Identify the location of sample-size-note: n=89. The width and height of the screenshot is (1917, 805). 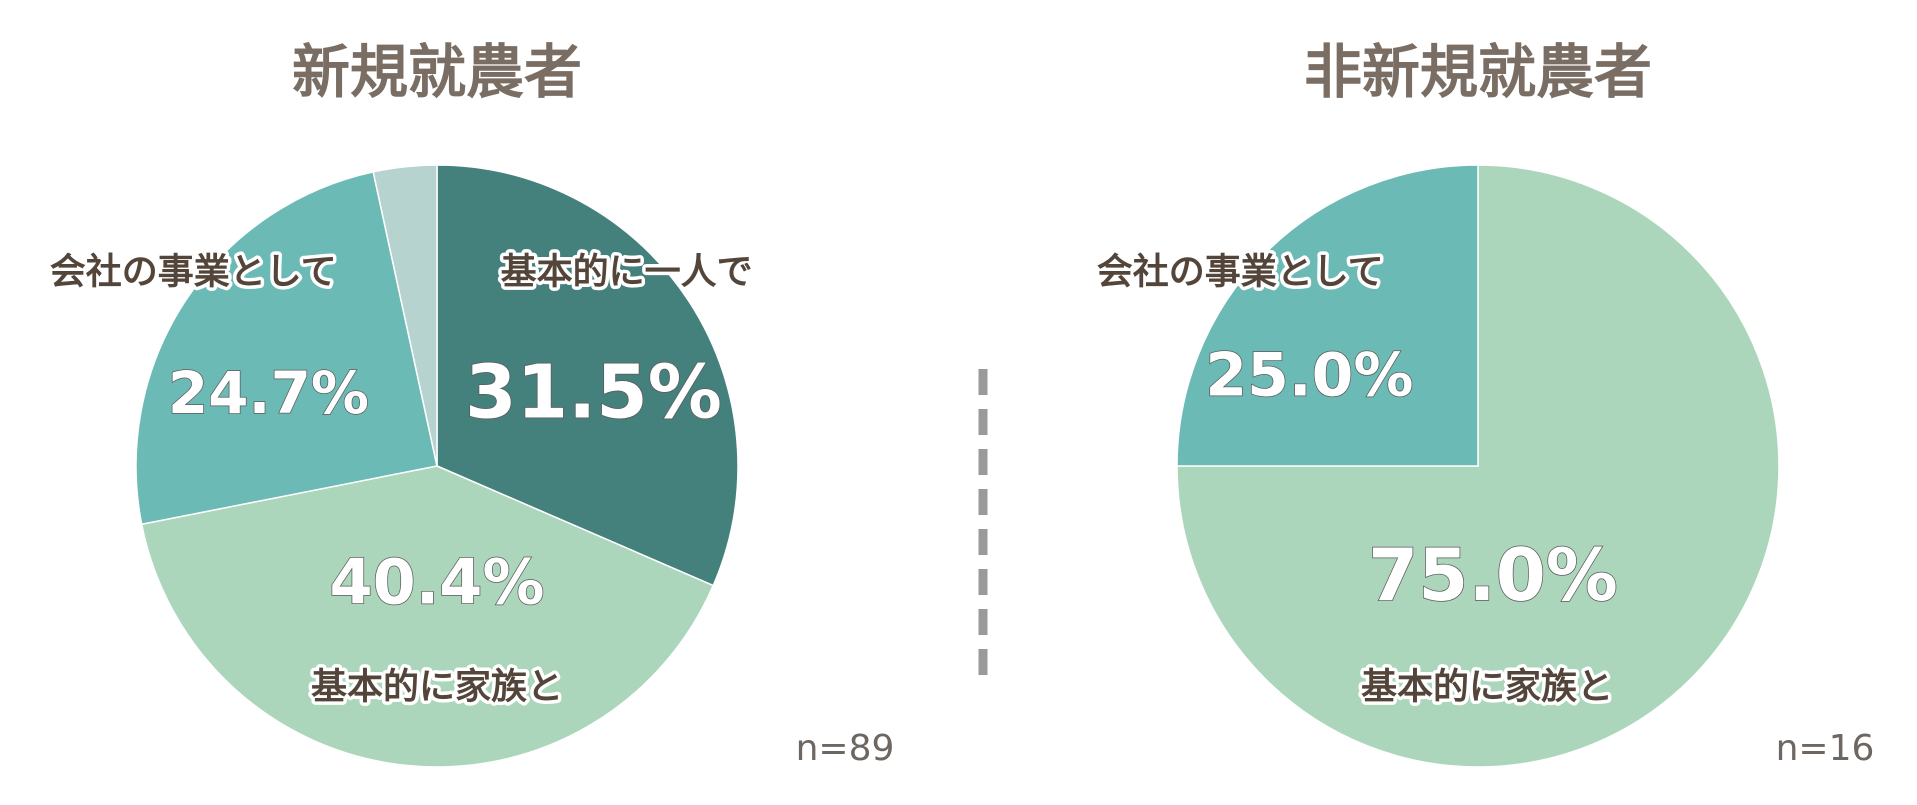
(845, 748).